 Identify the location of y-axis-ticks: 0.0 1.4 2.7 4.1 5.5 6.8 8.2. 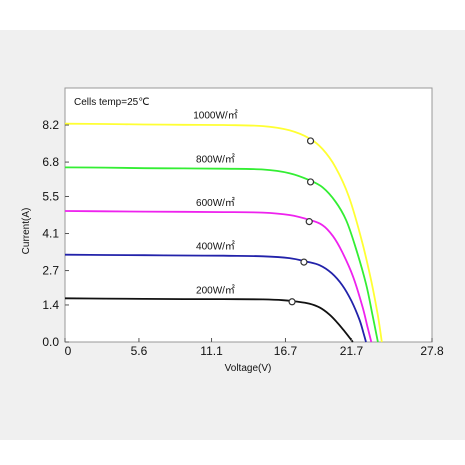
(55, 233).